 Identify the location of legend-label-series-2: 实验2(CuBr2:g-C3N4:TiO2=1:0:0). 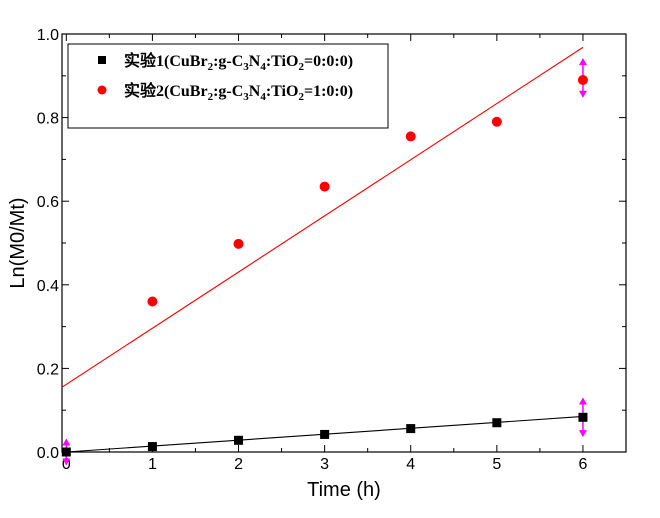
(238, 92).